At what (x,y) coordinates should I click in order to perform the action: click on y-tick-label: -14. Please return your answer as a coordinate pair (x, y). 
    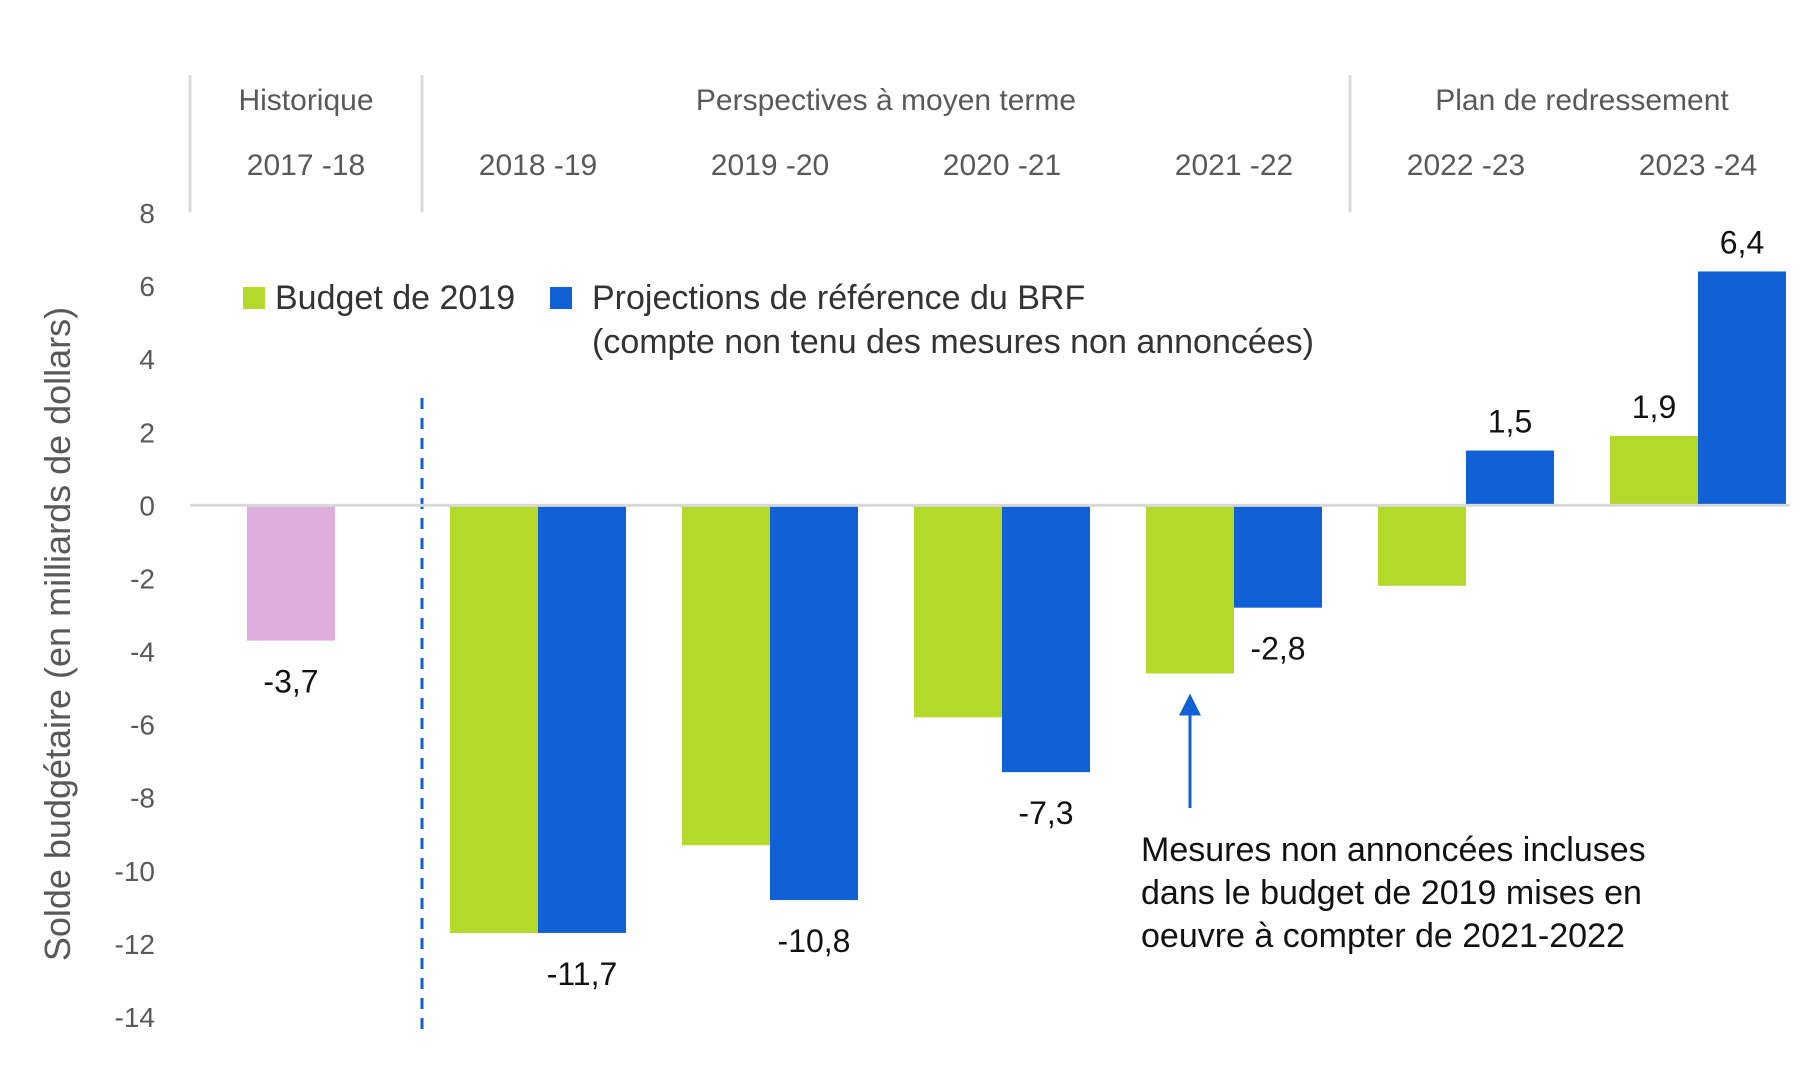
    Looking at the image, I should click on (135, 1017).